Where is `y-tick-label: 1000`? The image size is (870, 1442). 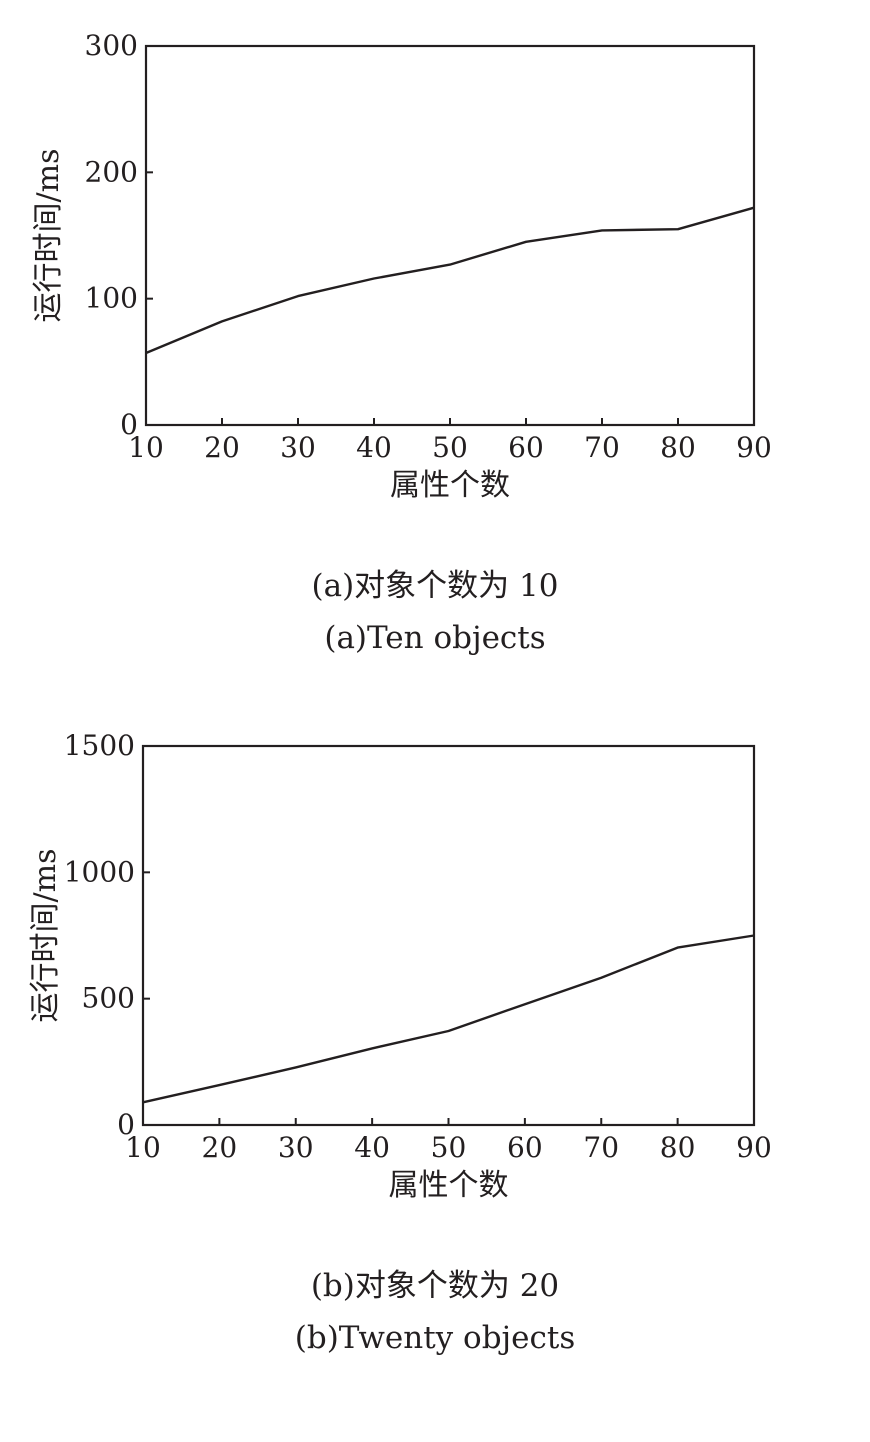 y-tick-label: 1000 is located at coordinates (99, 871).